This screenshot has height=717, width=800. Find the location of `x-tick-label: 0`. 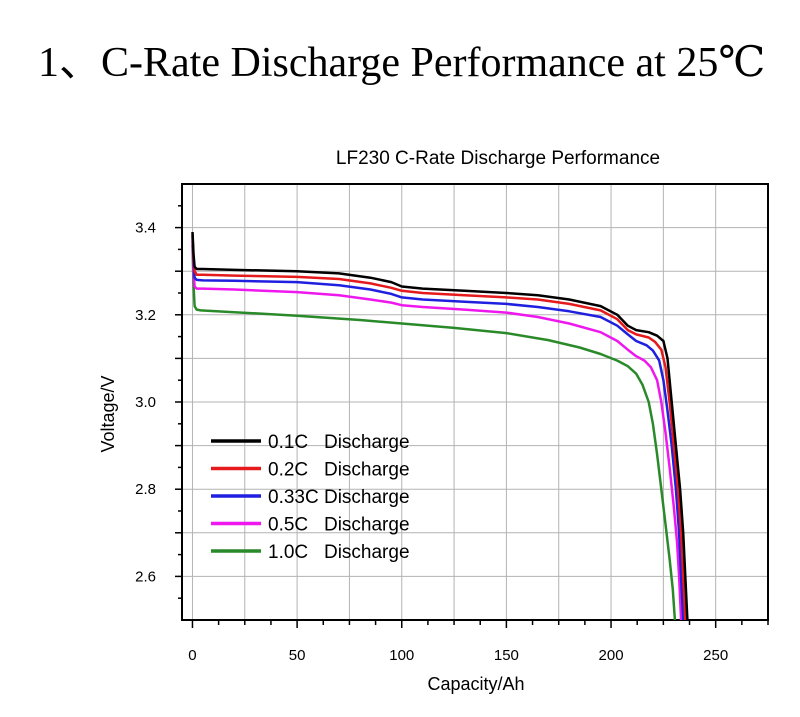

x-tick-label: 0 is located at coordinates (192, 655).